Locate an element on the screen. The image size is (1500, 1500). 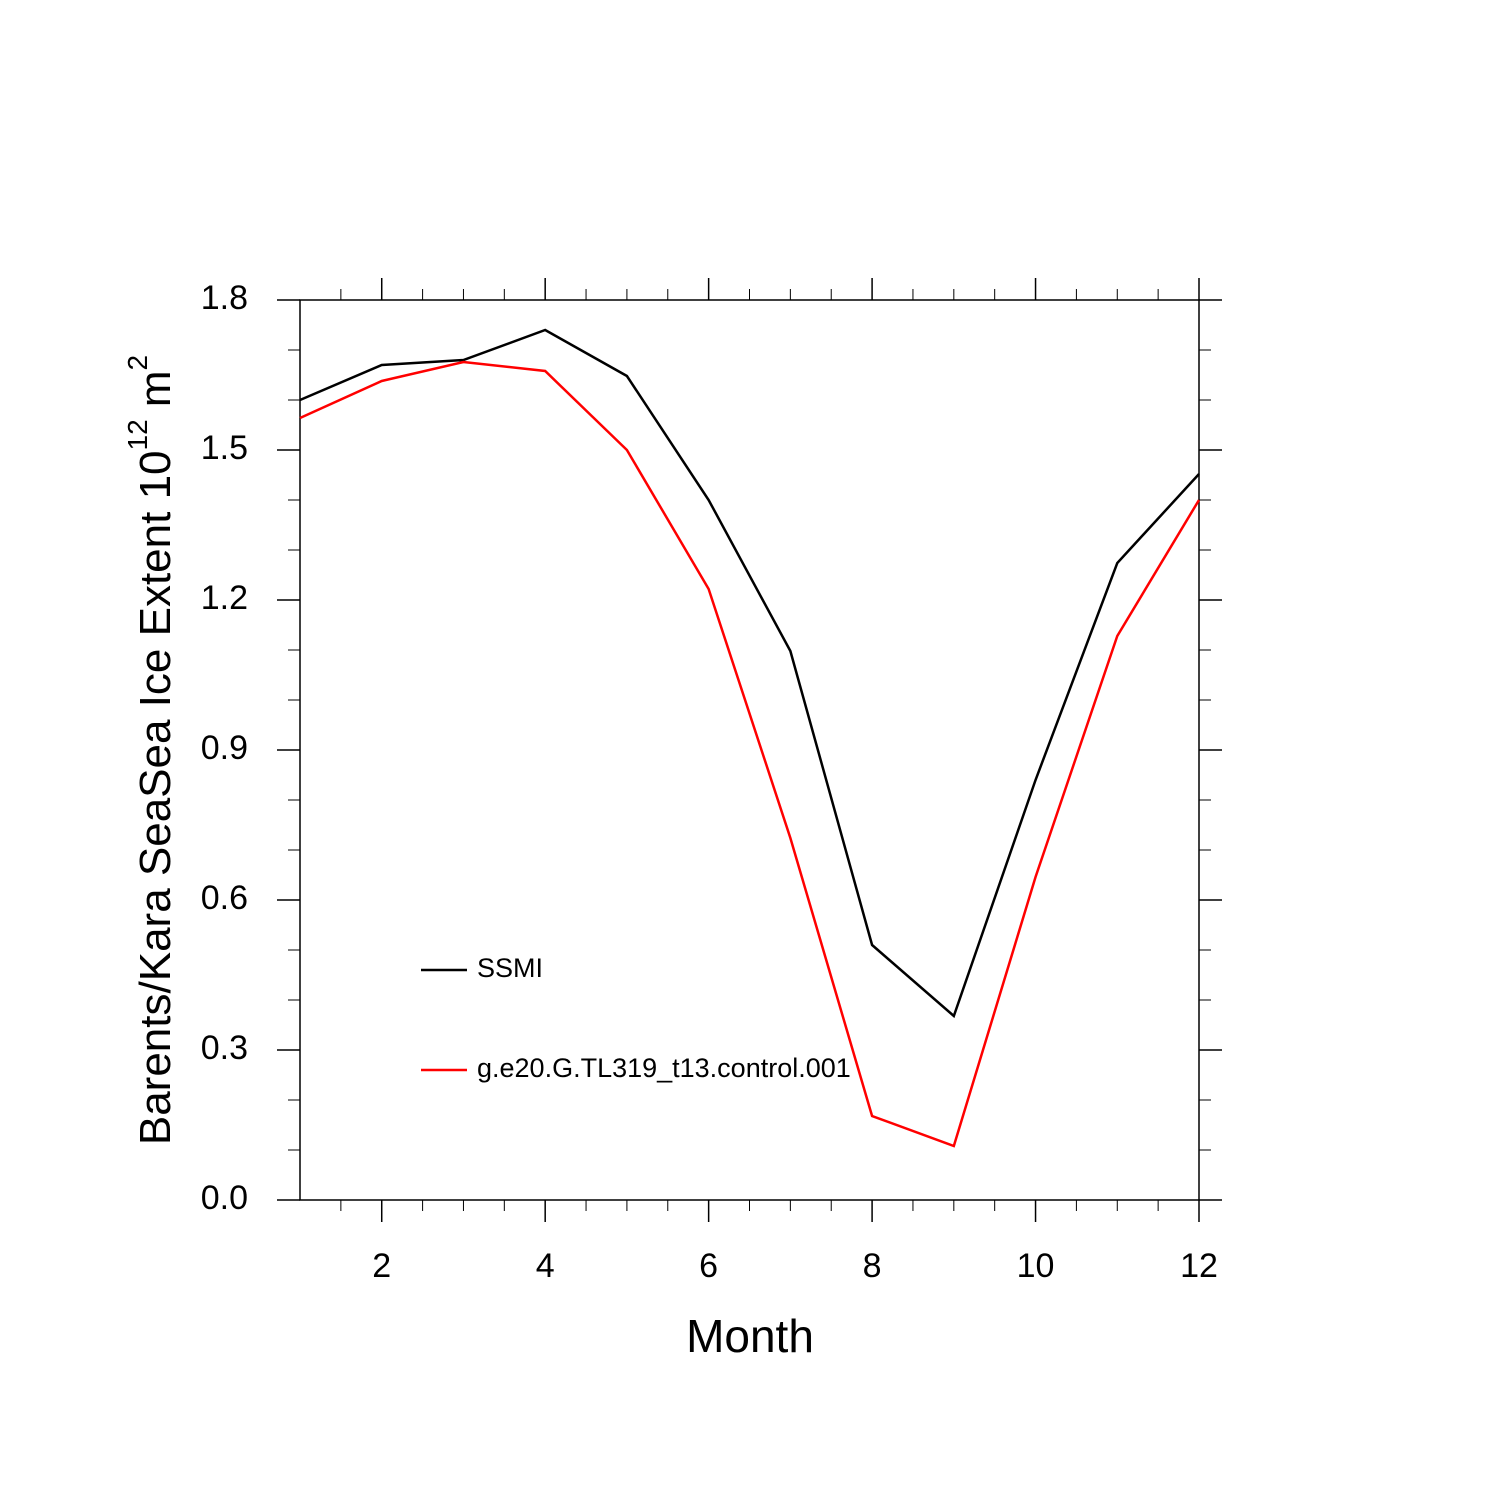
y-label-sup: 12 is located at coordinates (137, 434).